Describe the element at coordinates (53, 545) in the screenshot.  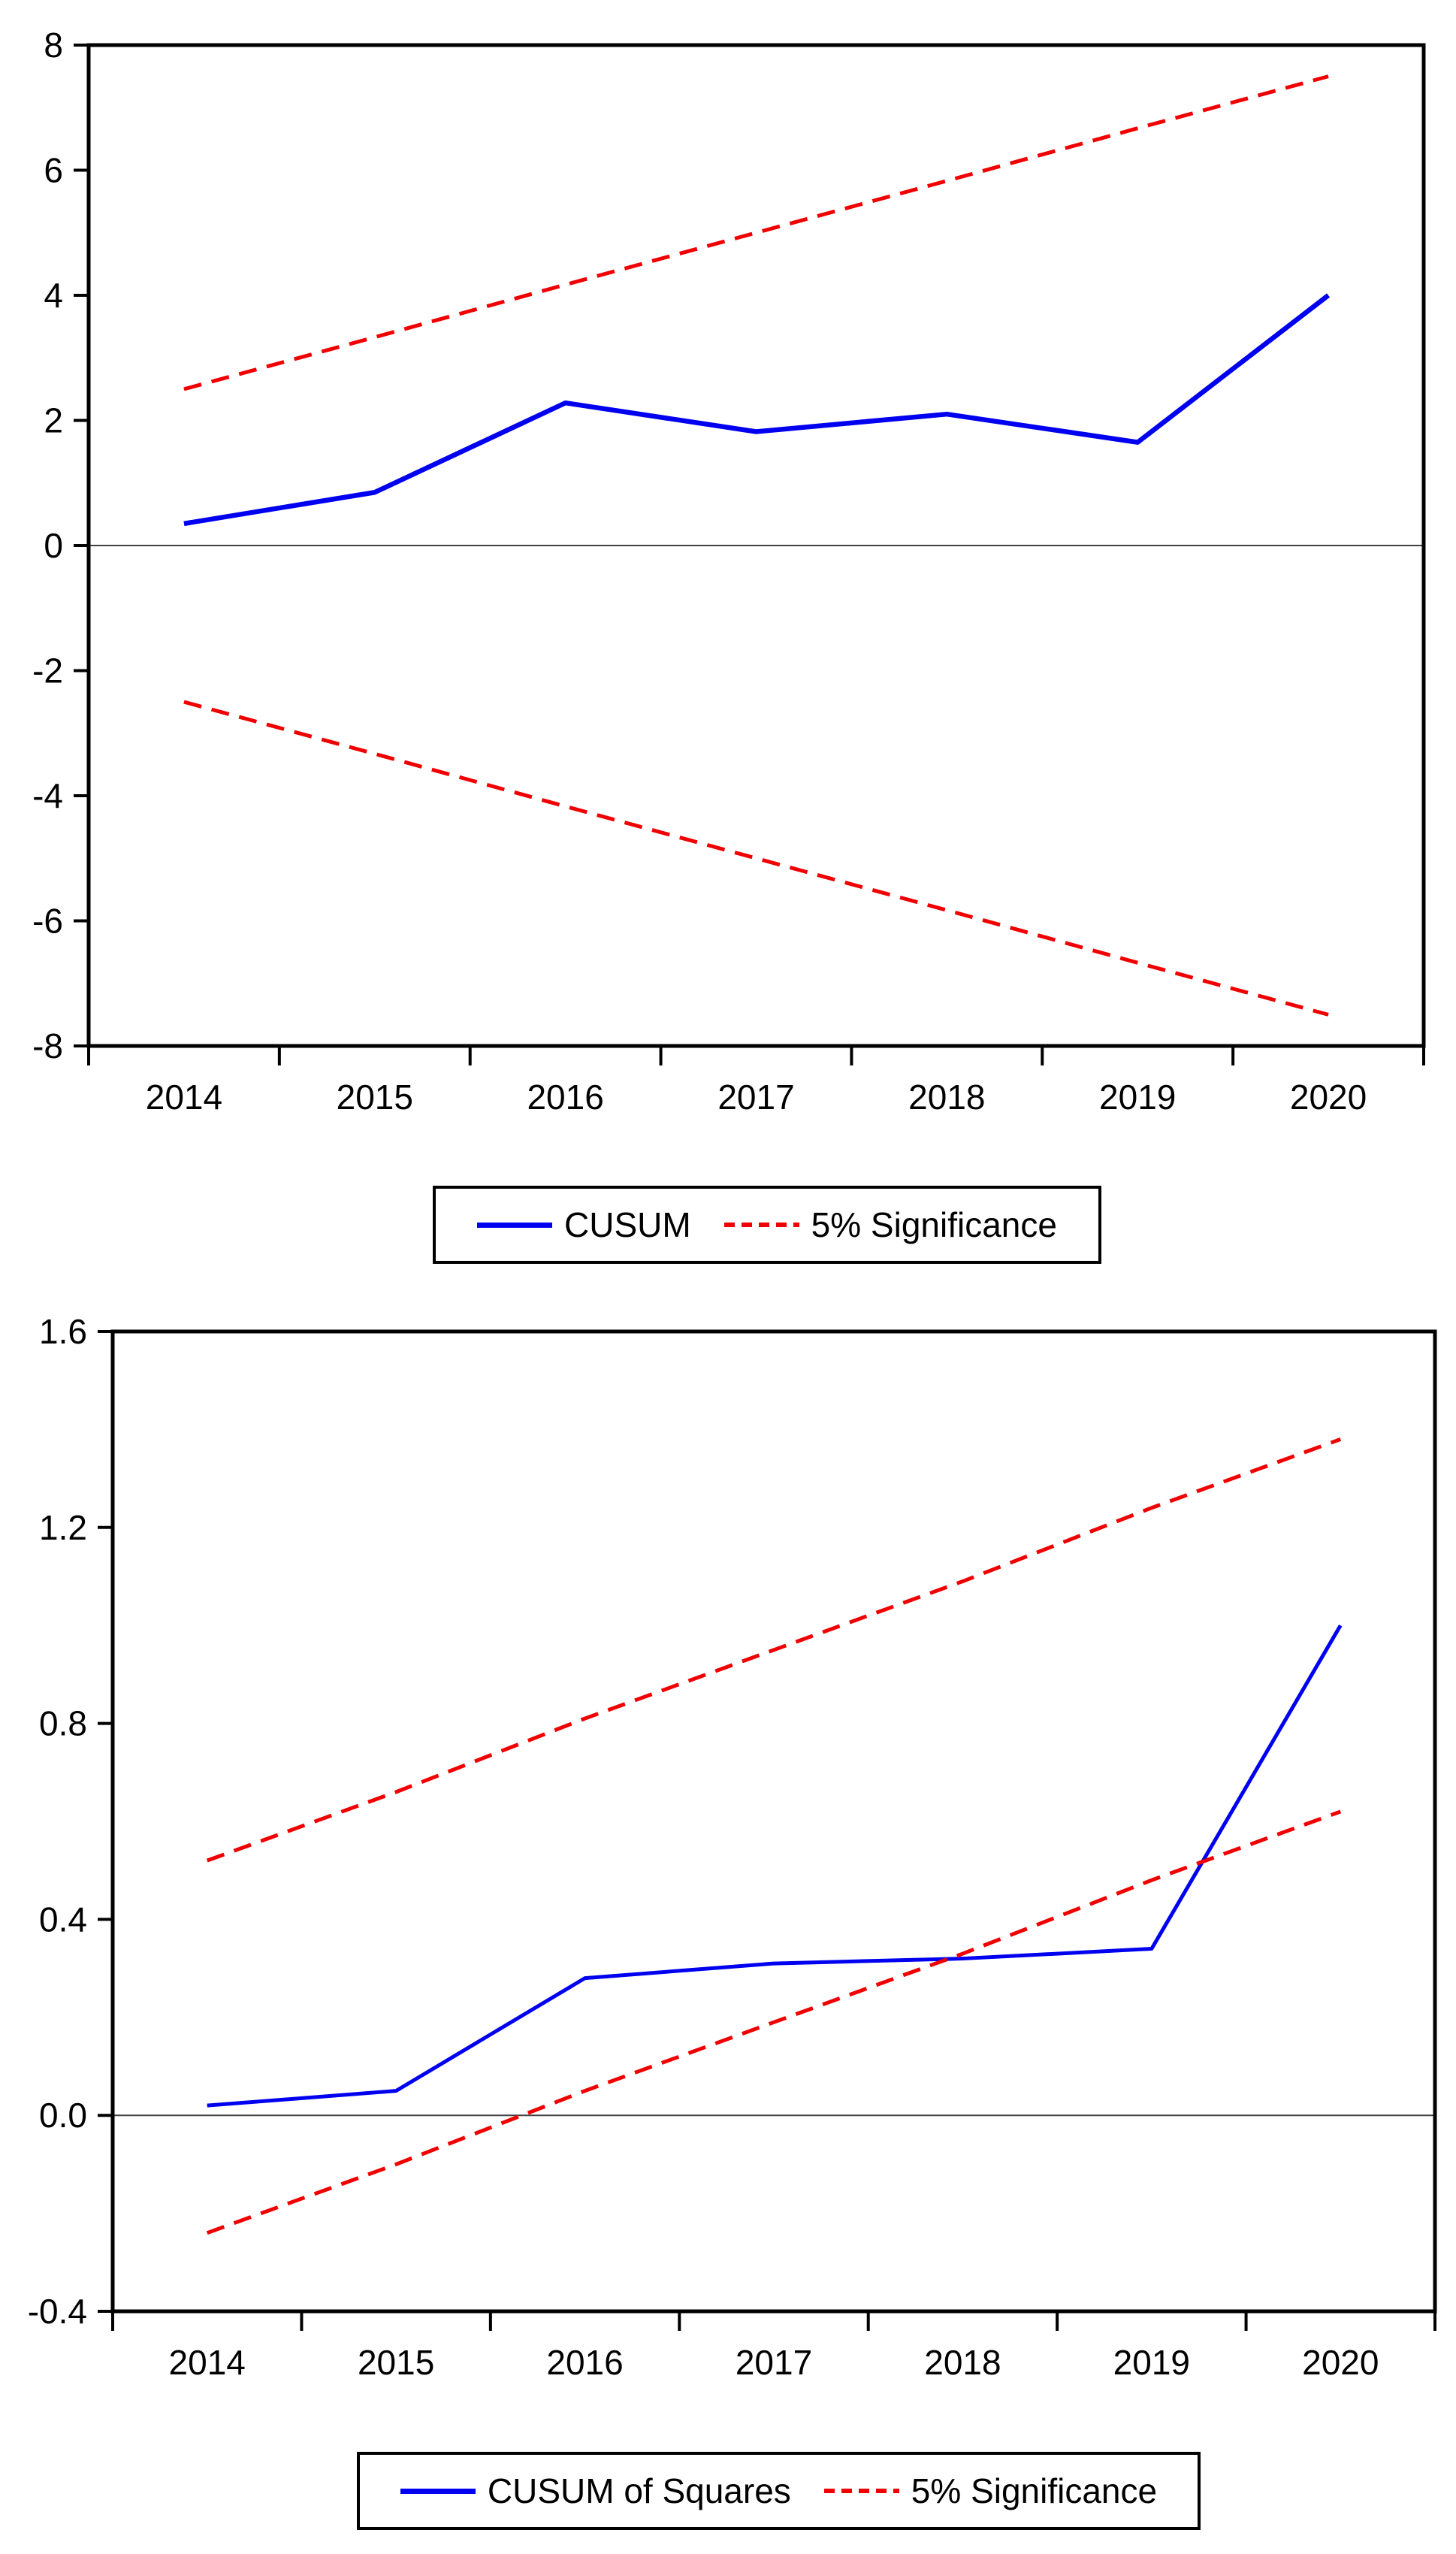
I see `y-tick-label: 0` at that location.